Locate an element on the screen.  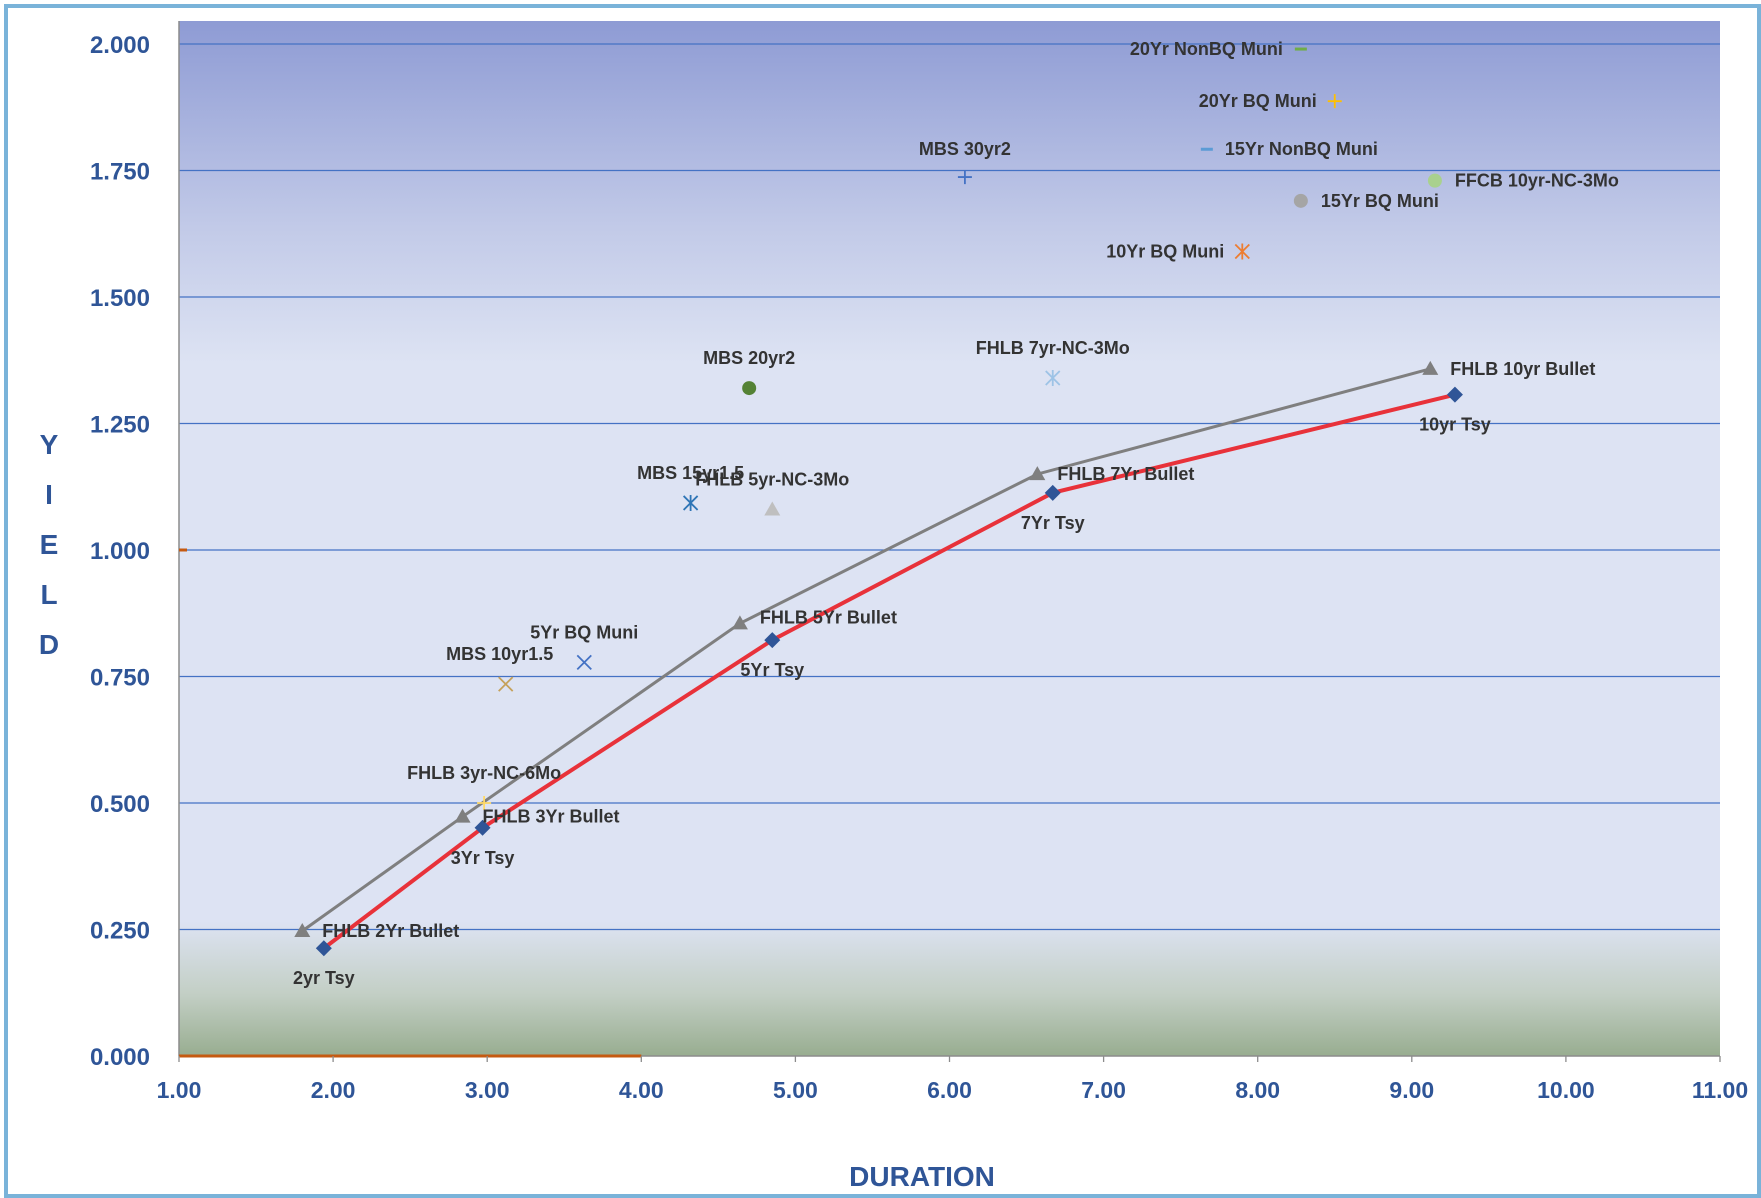
point-label-5yr-bq-muni: 5Yr BQ Muni is located at coordinates (584, 632).